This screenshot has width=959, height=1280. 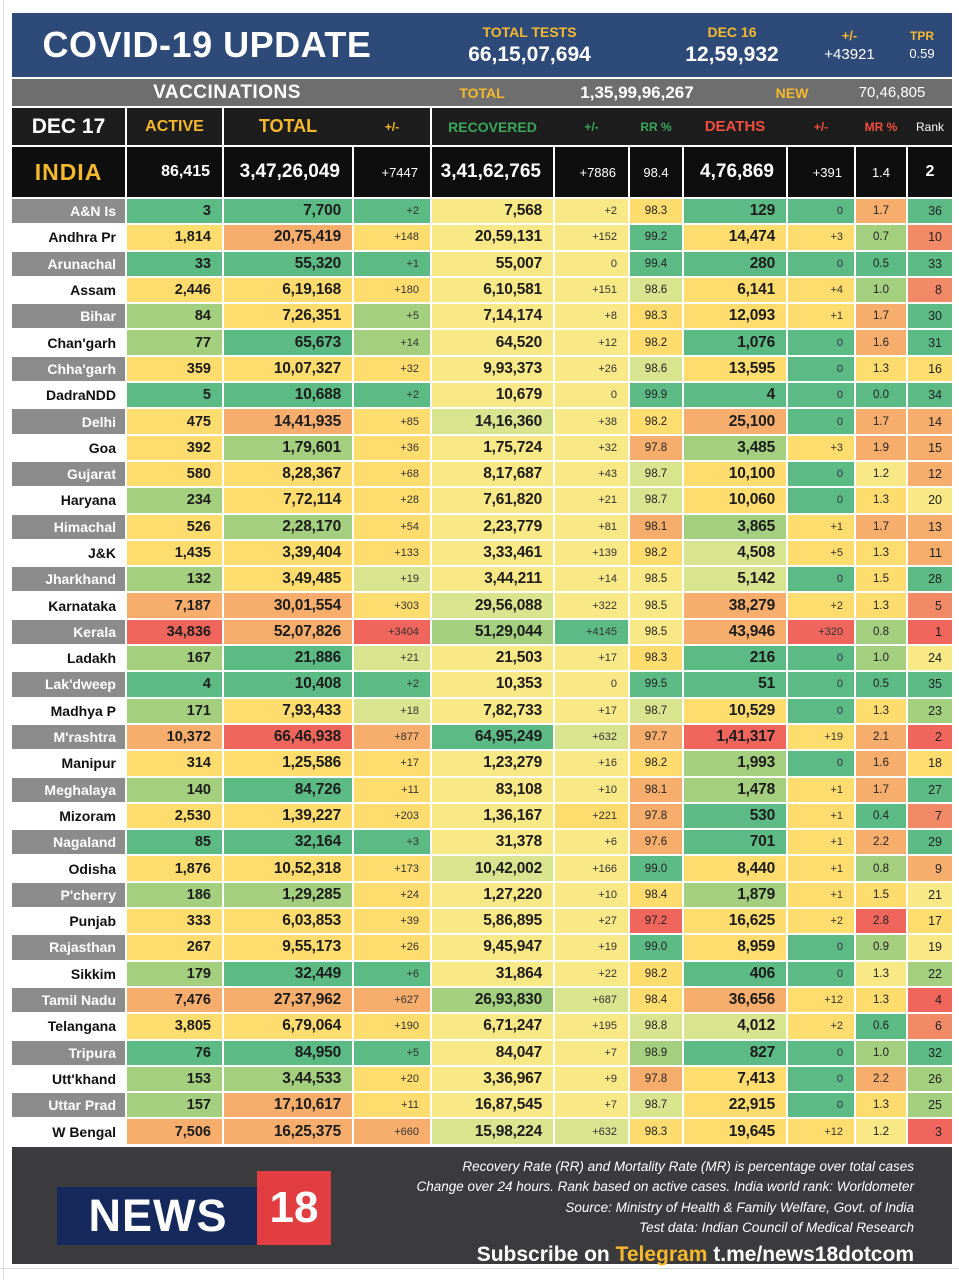 What do you see at coordinates (392, 710) in the screenshot?
I see `cell-total-delta: +18` at bounding box center [392, 710].